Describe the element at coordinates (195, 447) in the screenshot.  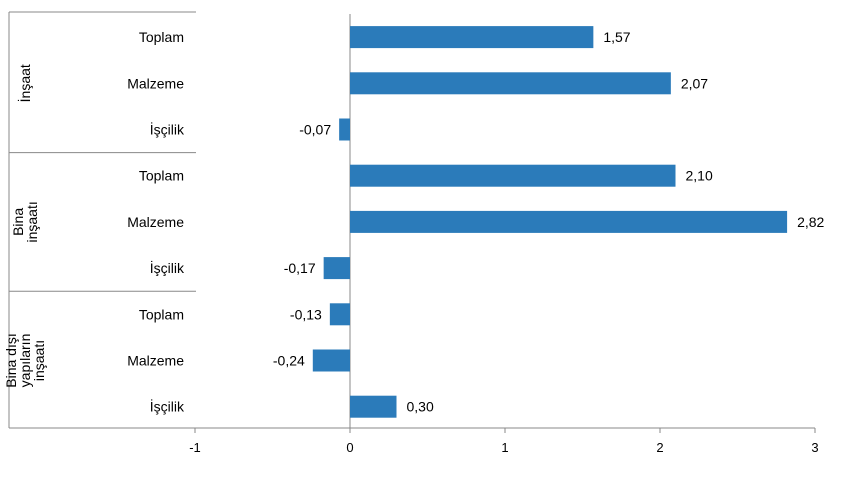
I see `x-tick-label: -1` at that location.